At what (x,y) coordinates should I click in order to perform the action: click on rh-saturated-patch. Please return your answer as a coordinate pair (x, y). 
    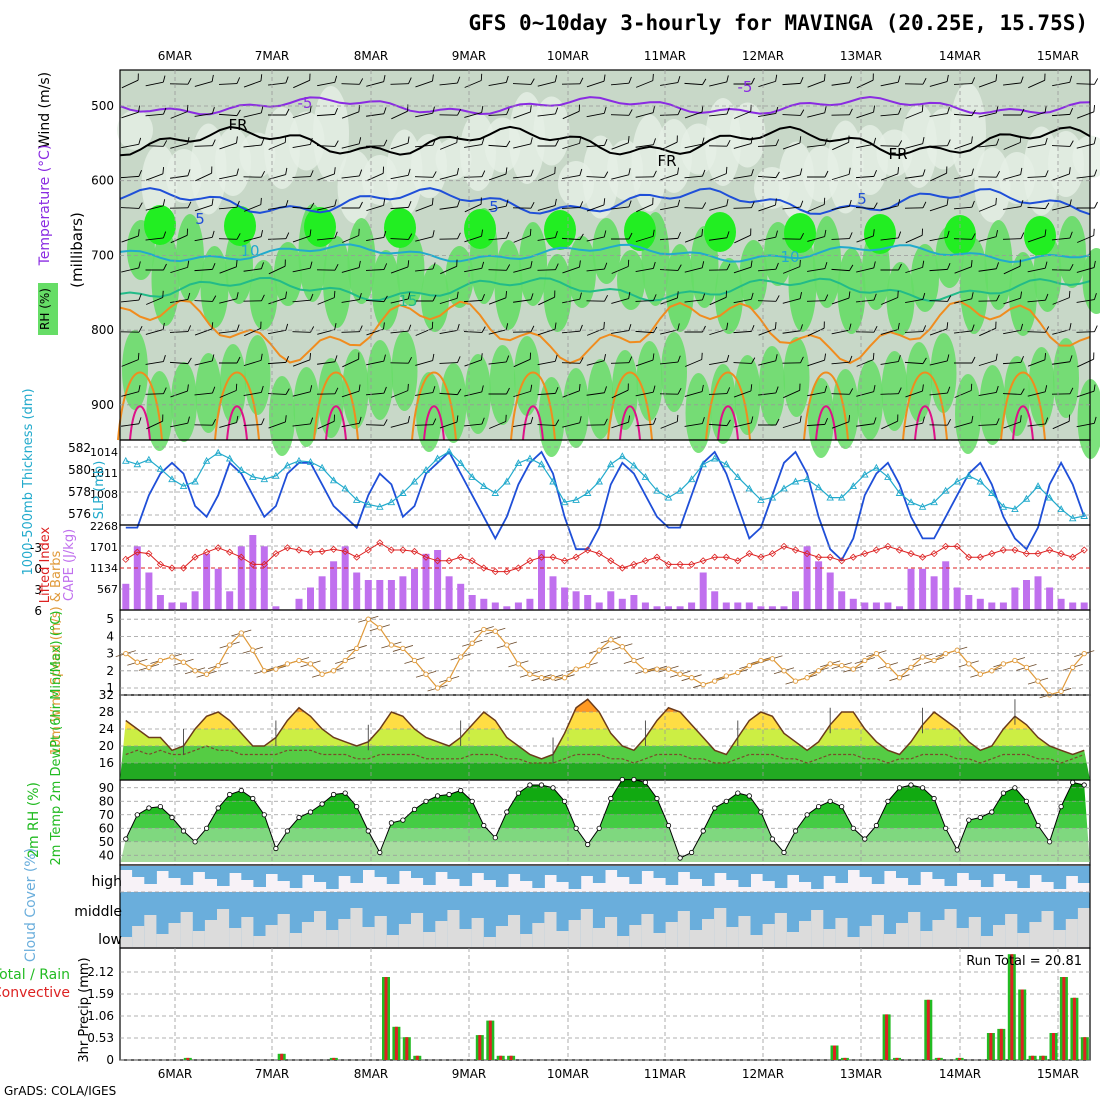
    Looking at the image, I should click on (240, 226).